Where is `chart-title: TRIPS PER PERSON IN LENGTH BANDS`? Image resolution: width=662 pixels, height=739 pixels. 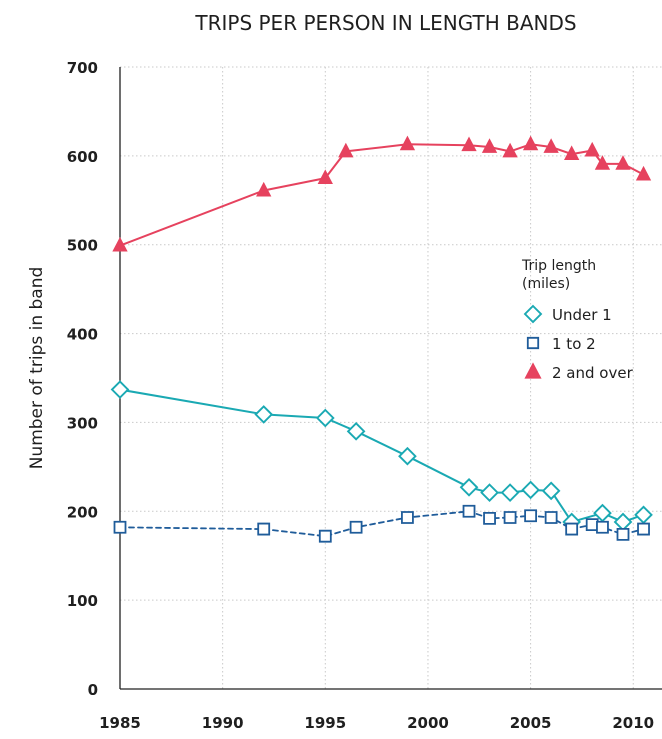
chart-title: TRIPS PER PERSON IN LENGTH BANDS is located at coordinates (385, 23).